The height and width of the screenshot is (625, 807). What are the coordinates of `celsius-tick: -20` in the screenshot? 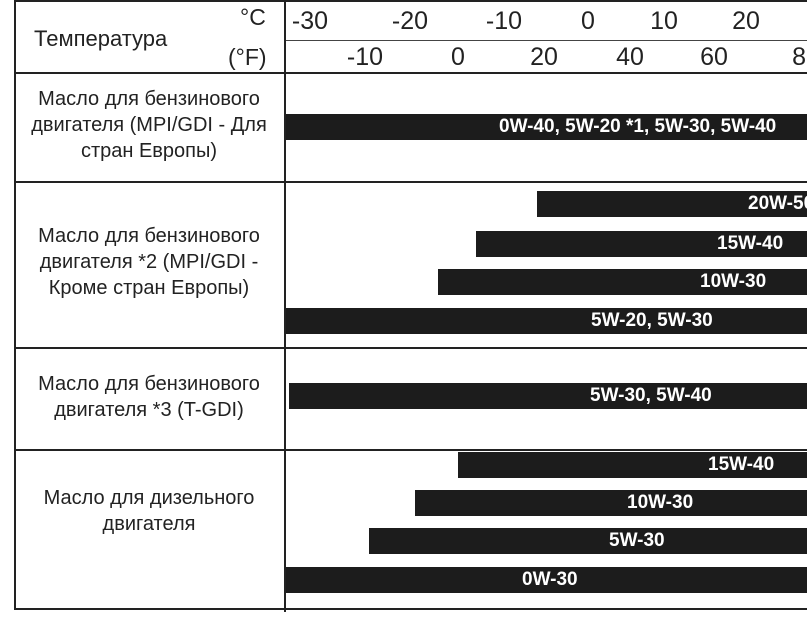 It's located at (410, 21).